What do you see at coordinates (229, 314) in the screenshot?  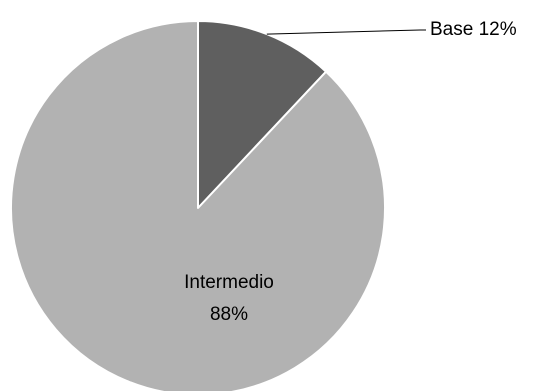 I see `data-label-intermedio-value: 88%` at bounding box center [229, 314].